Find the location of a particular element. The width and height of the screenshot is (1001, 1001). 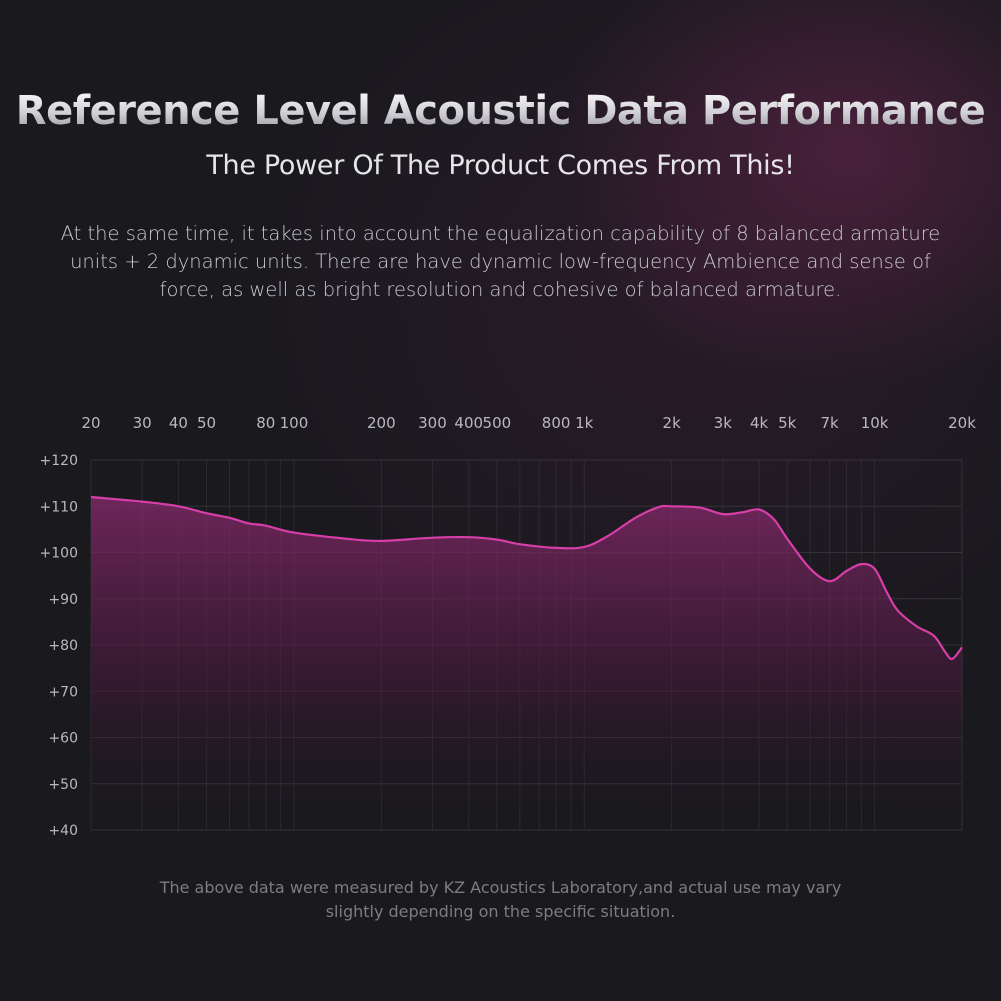

x-tick-label: 4k is located at coordinates (759, 423).